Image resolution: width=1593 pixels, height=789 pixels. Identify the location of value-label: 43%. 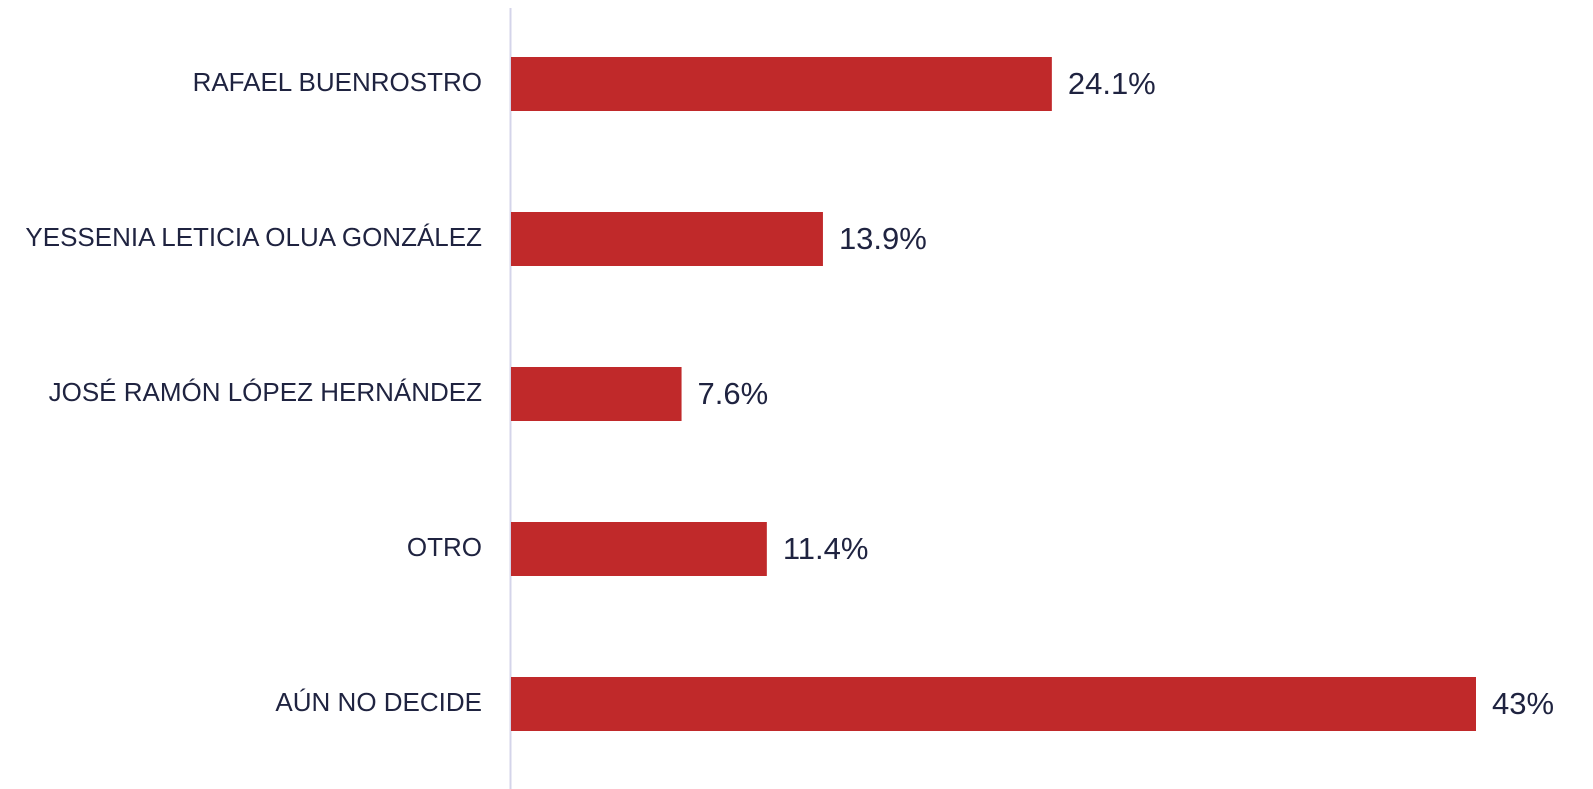
(1523, 703).